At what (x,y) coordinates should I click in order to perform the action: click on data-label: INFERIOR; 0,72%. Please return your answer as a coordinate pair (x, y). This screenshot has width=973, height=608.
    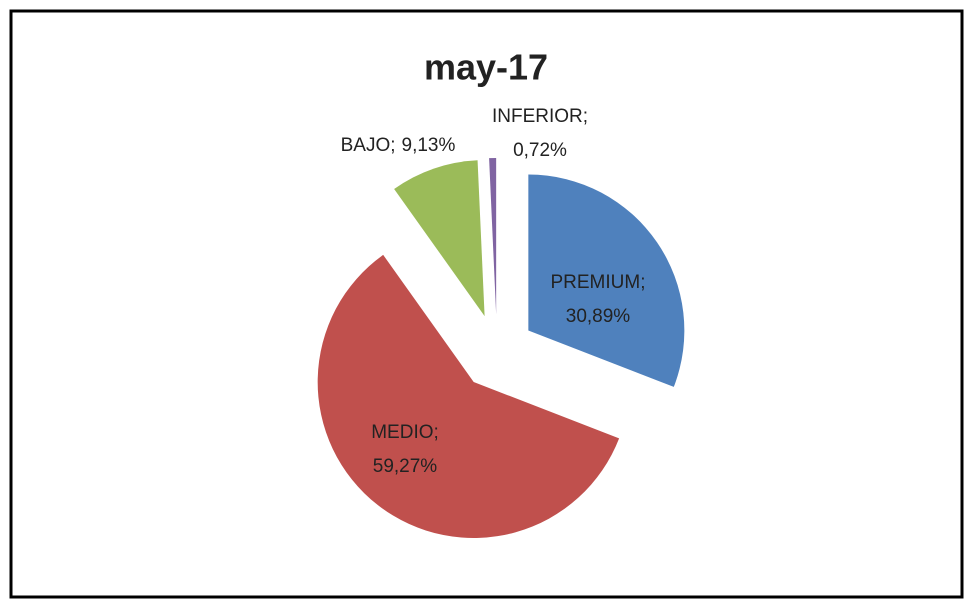
    Looking at the image, I should click on (540, 133).